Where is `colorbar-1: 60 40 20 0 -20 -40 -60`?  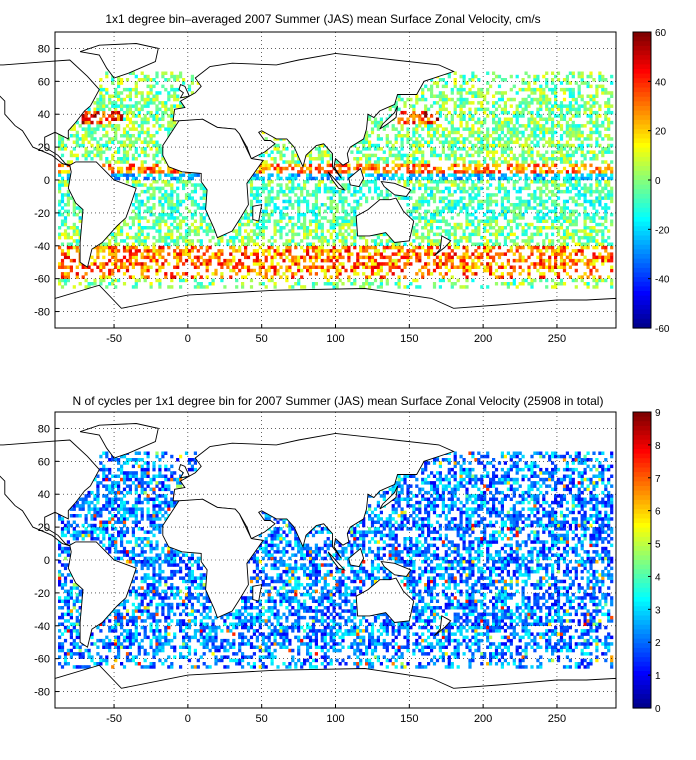 colorbar-1: 60 40 20 0 -20 -40 -60 is located at coordinates (651, 181).